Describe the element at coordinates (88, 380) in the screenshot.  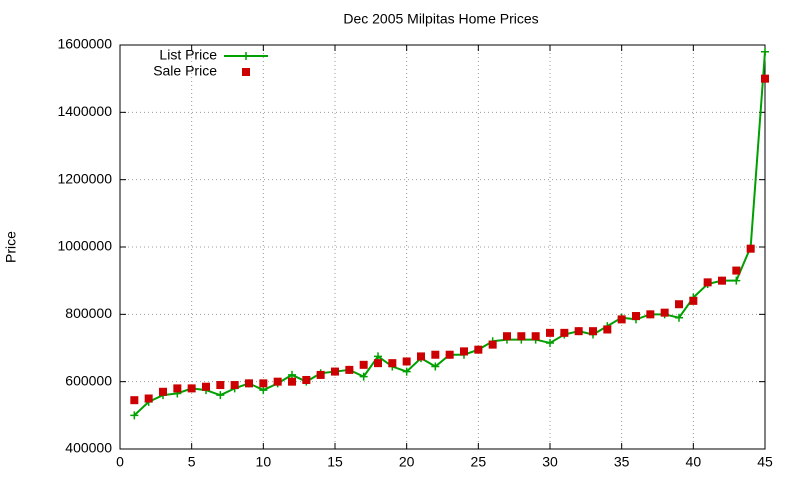
I see `y-tick-label: 600000` at that location.